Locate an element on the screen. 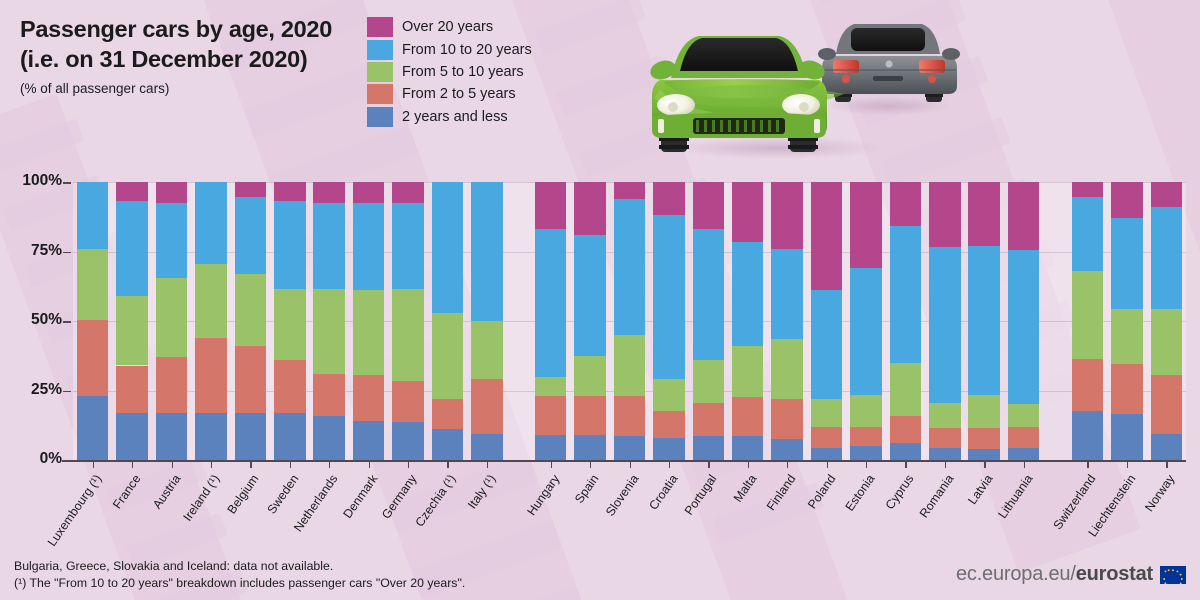 The image size is (1200, 600). legend-swatch-over20 is located at coordinates (380, 27).